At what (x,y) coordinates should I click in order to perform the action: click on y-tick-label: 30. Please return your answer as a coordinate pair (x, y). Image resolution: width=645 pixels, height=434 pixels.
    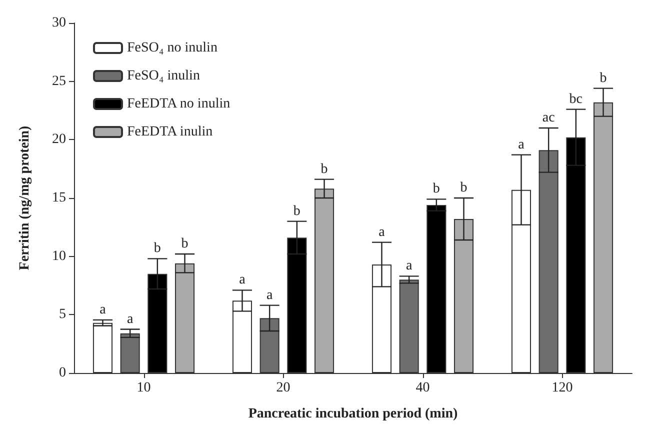
    Looking at the image, I should click on (59, 23).